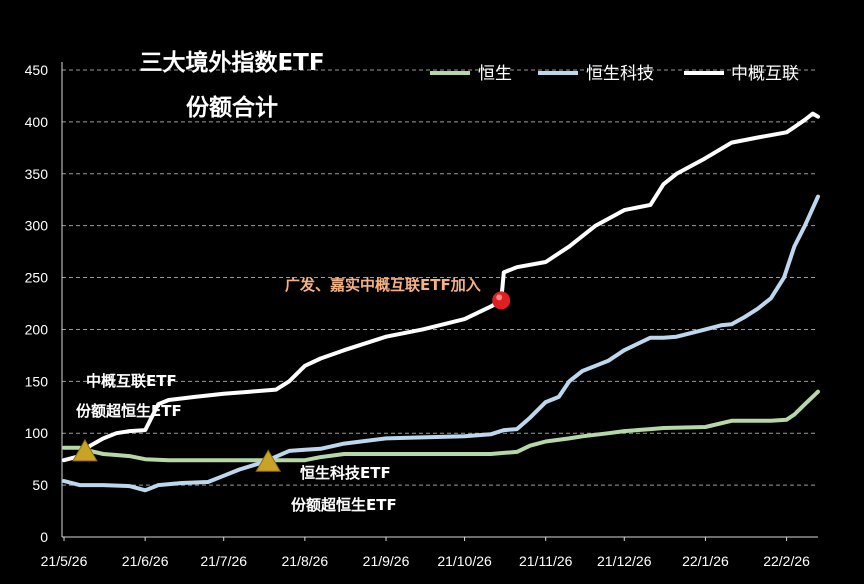 The image size is (864, 584). Describe the element at coordinates (765, 74) in the screenshot. I see `legend-label-zhonggai: 中概互联` at that location.